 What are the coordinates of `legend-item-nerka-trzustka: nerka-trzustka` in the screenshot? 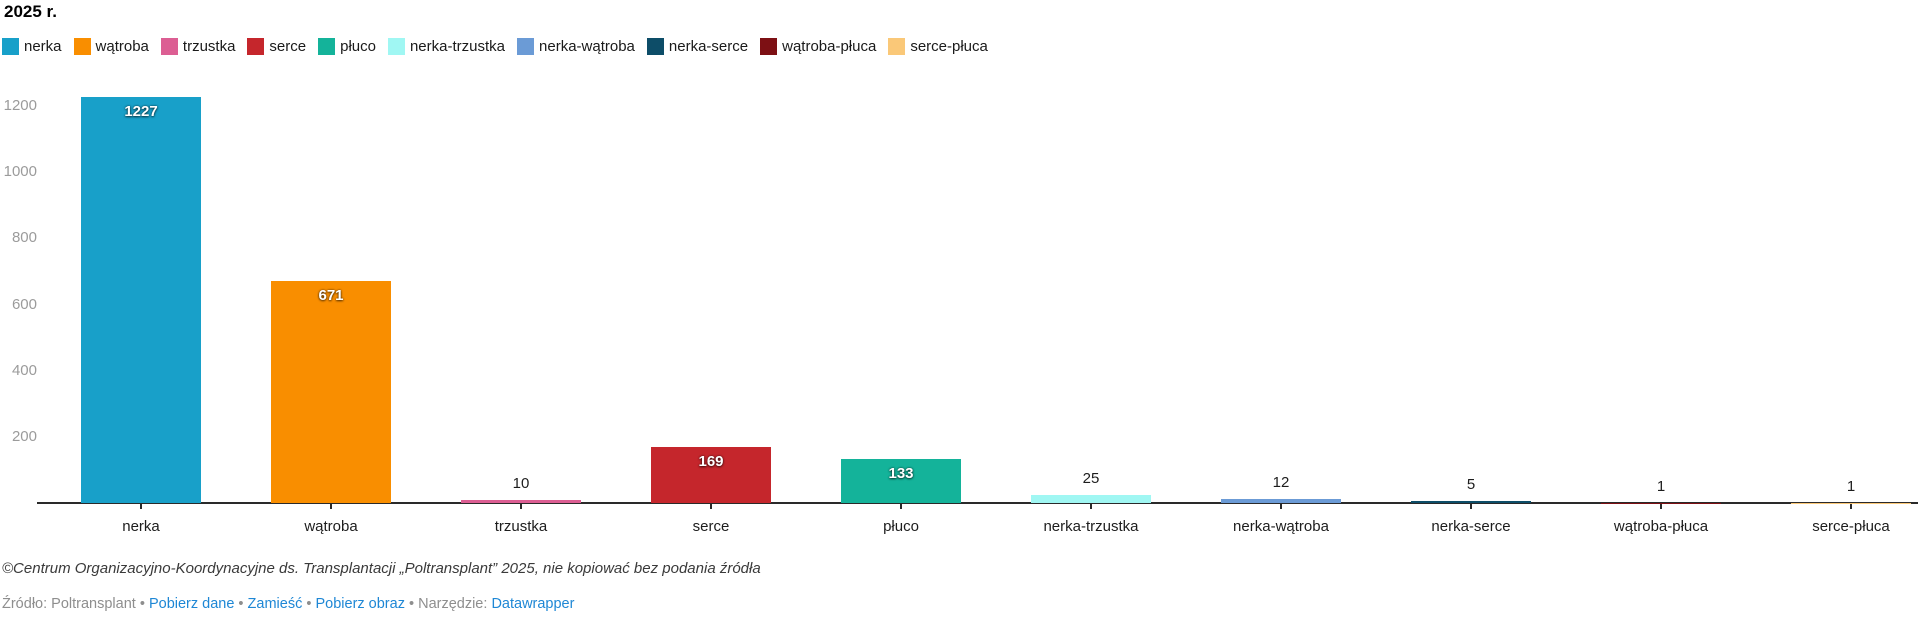 It's located at (446, 46).